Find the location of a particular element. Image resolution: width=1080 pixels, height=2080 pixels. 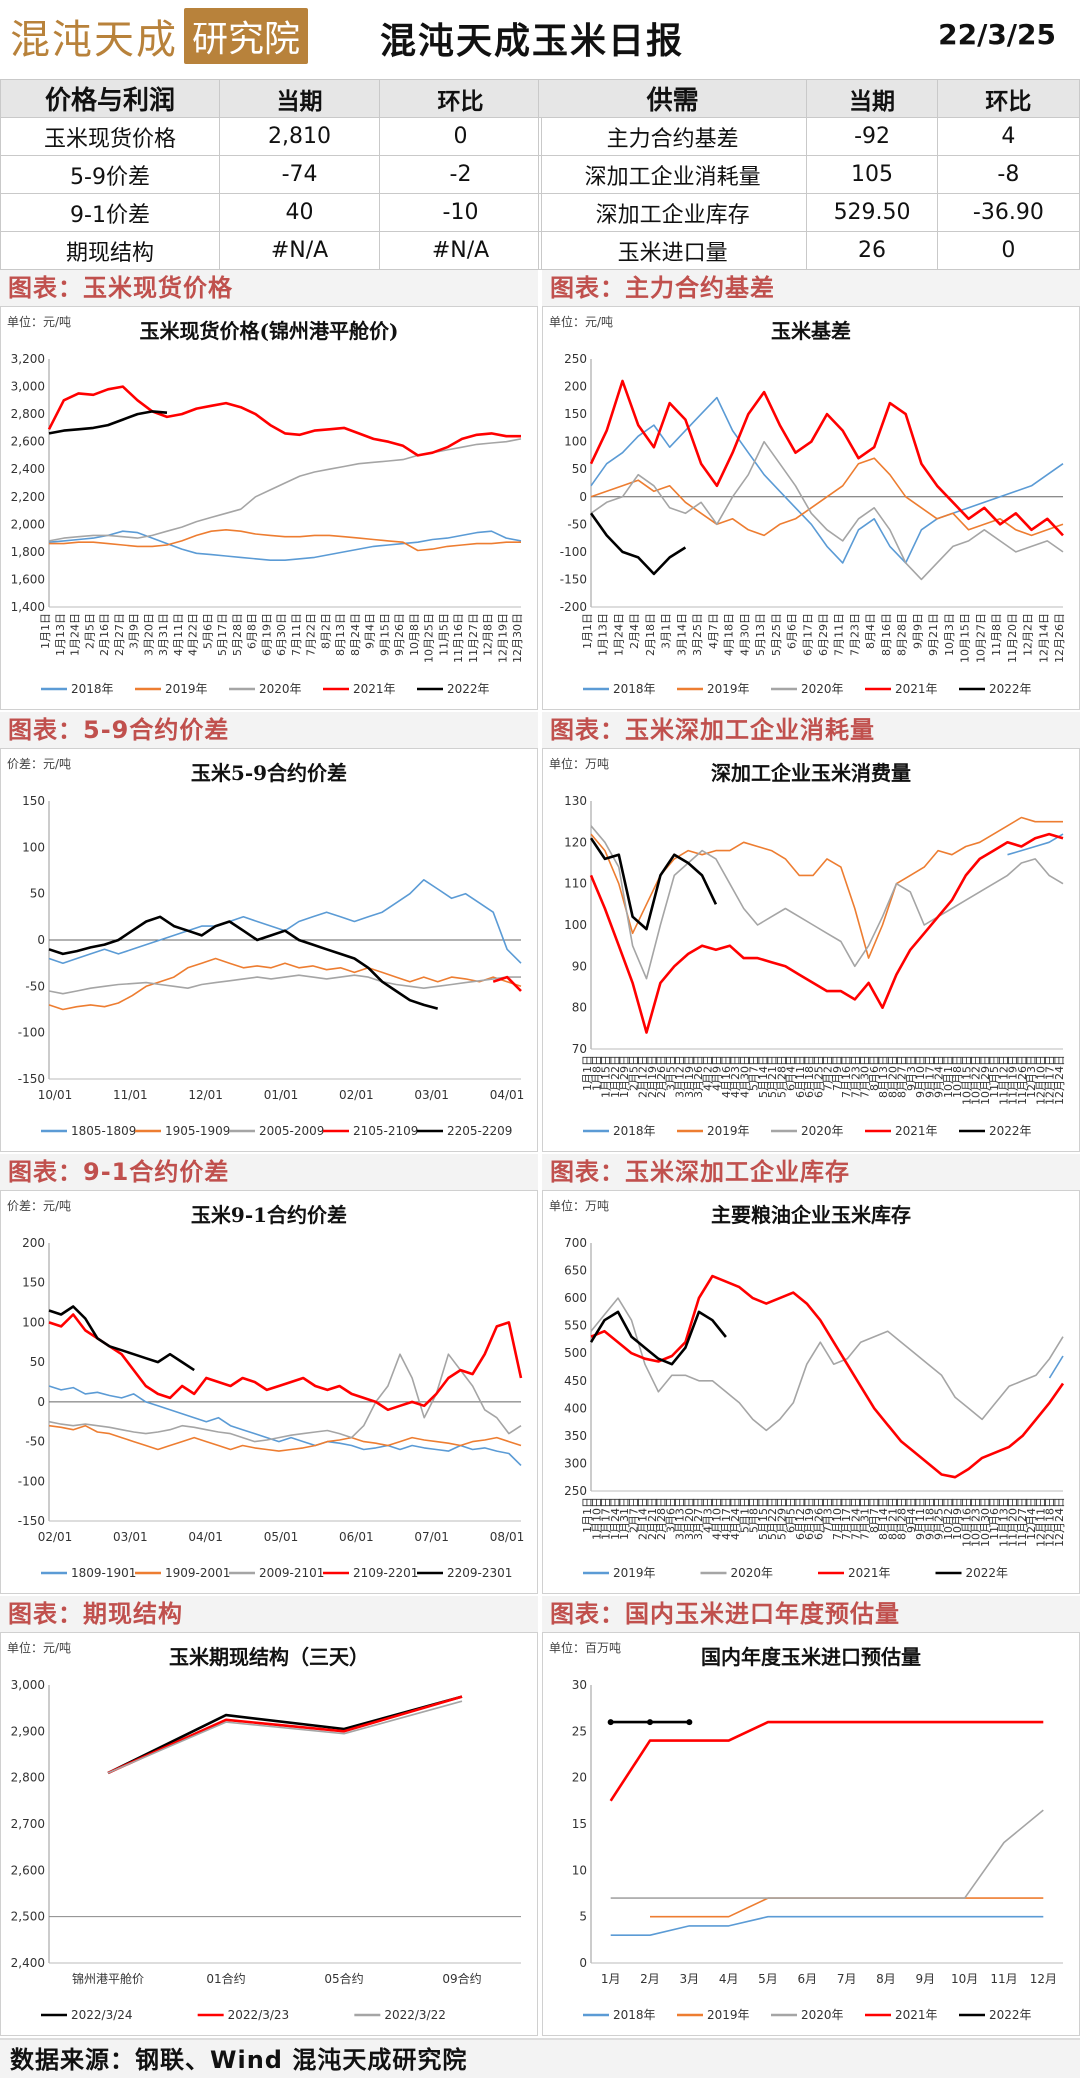

legend-label: 1905-1909 is located at coordinates (197, 1131).